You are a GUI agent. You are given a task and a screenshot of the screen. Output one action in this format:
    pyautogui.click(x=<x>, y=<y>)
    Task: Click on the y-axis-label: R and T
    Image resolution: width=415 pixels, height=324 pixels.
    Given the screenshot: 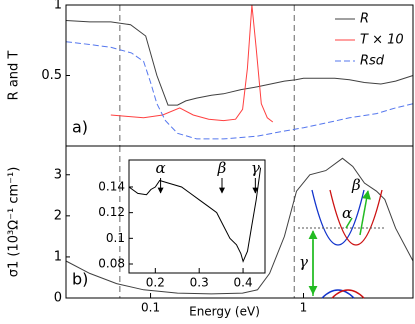 What is the action you would take?
    pyautogui.click(x=14, y=76)
    